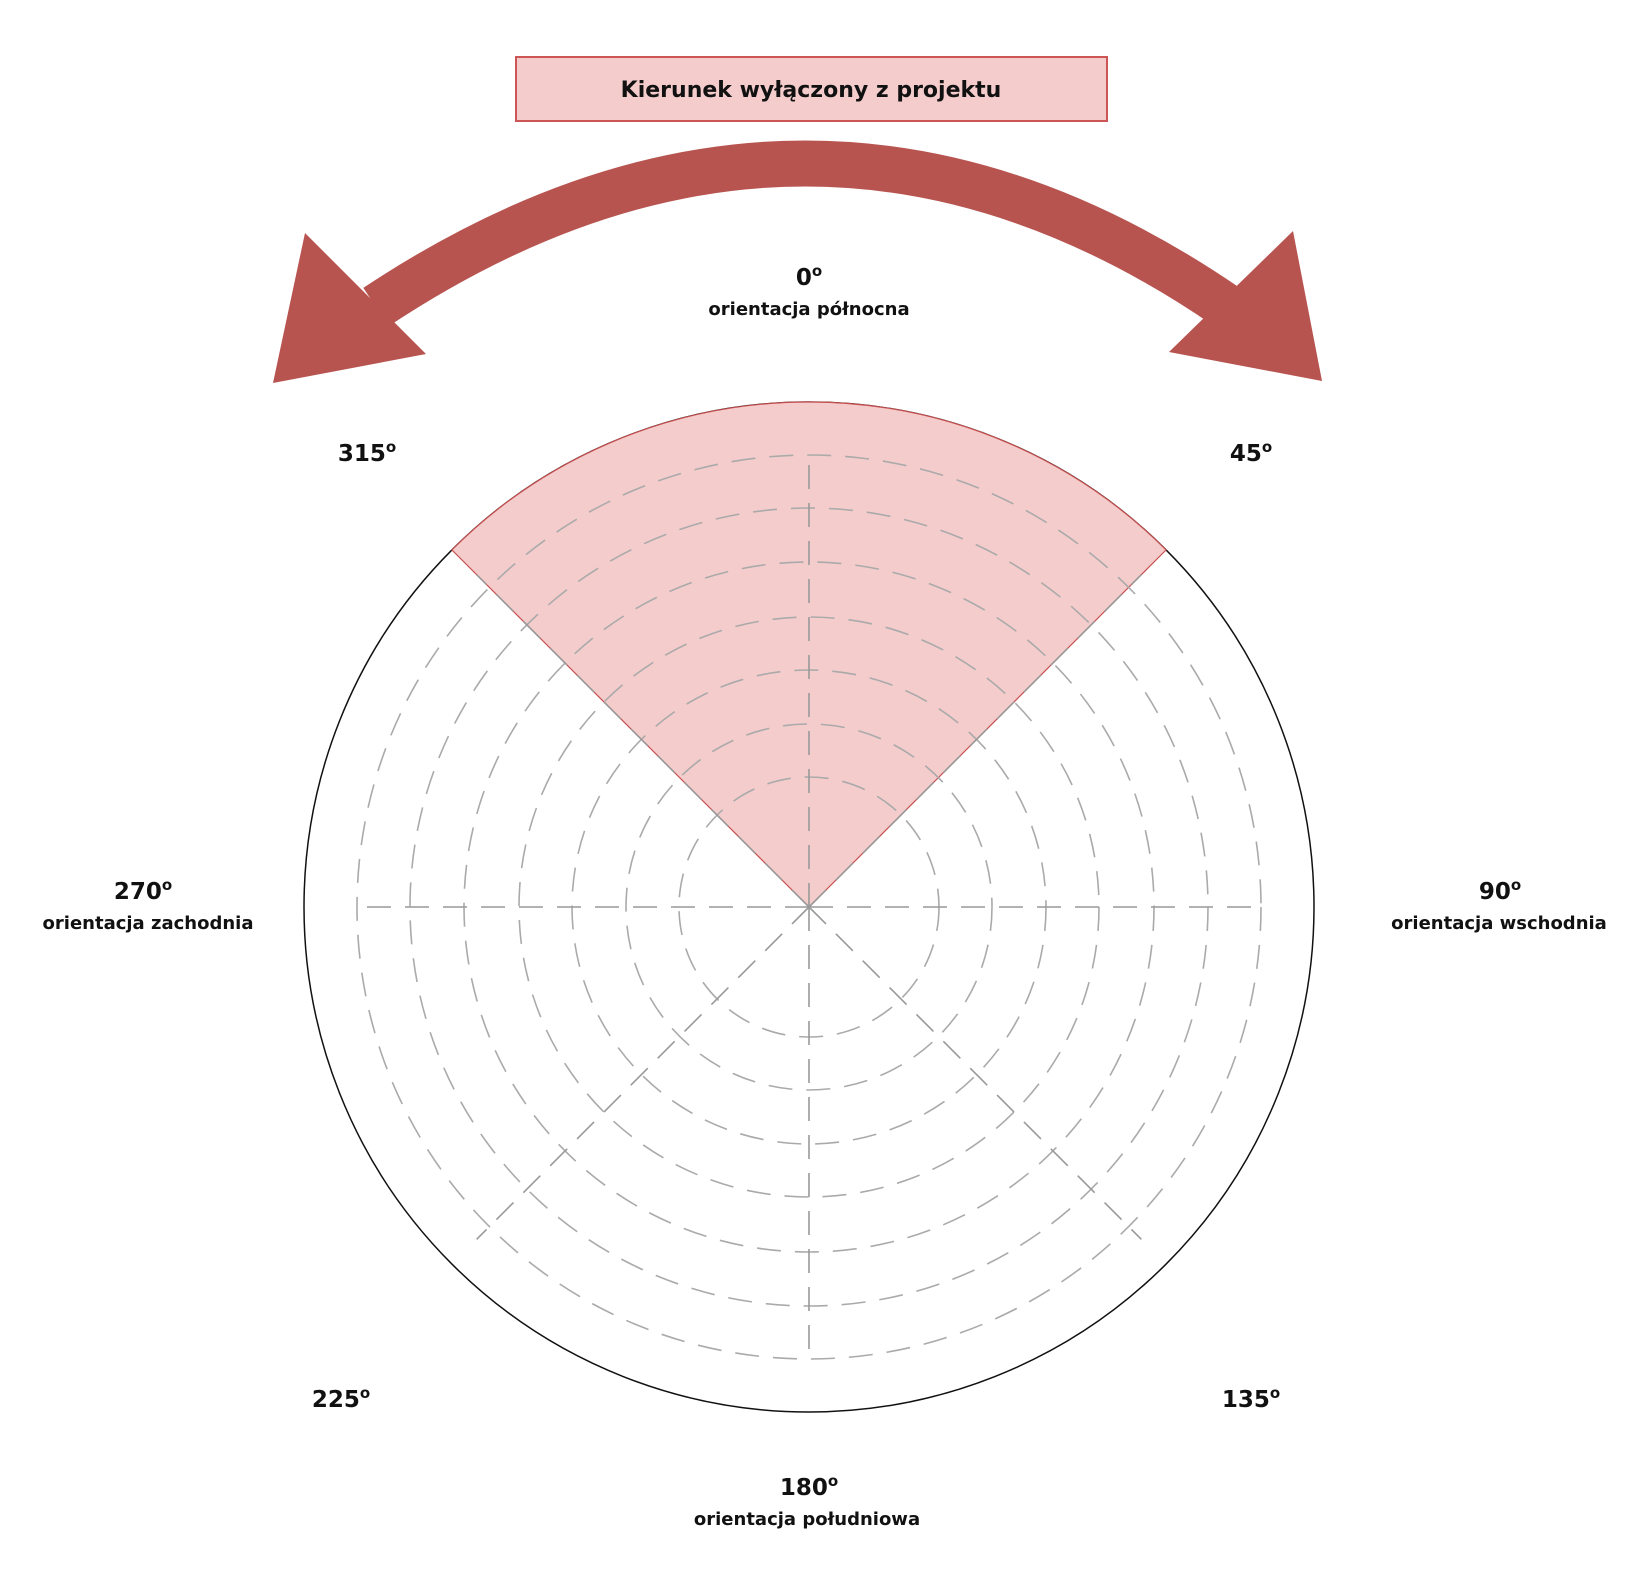  I want to click on label-0: 0o, so click(809, 276).